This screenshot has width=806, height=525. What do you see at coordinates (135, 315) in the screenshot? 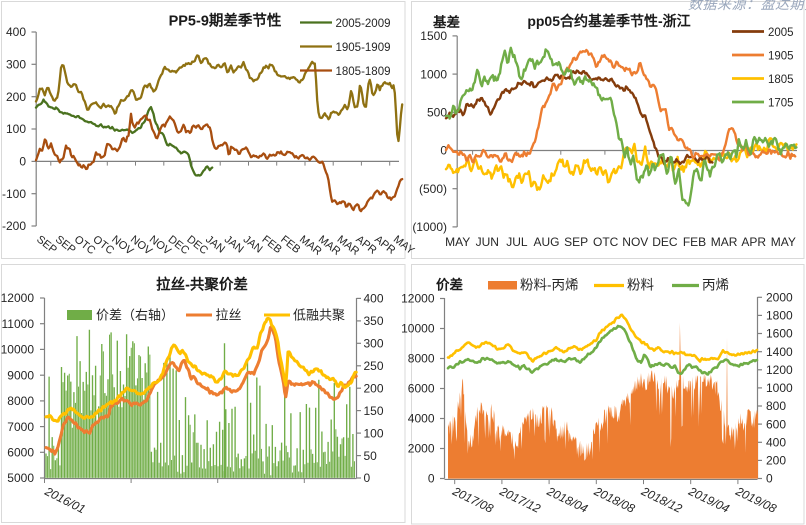
I see `svg-text: 价差（右轴）` at bounding box center [135, 315].